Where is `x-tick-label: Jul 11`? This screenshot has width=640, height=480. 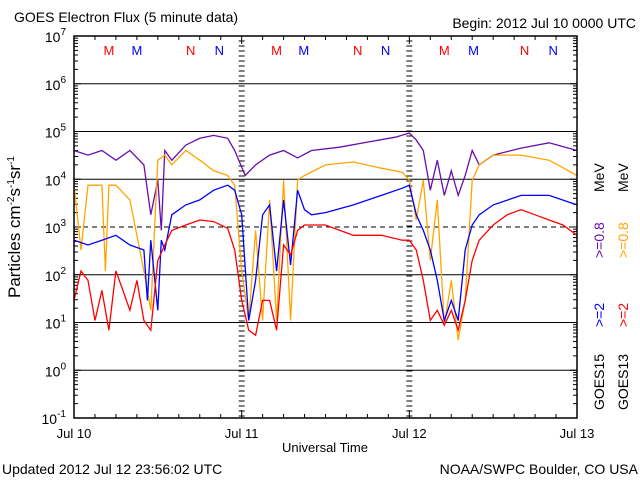 x-tick-label: Jul 11 is located at coordinates (242, 433).